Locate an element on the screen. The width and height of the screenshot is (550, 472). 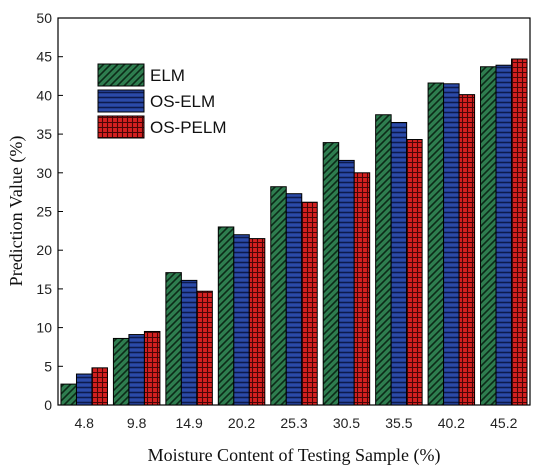
legend-label-os-elm: OS-ELM is located at coordinates (182, 101).